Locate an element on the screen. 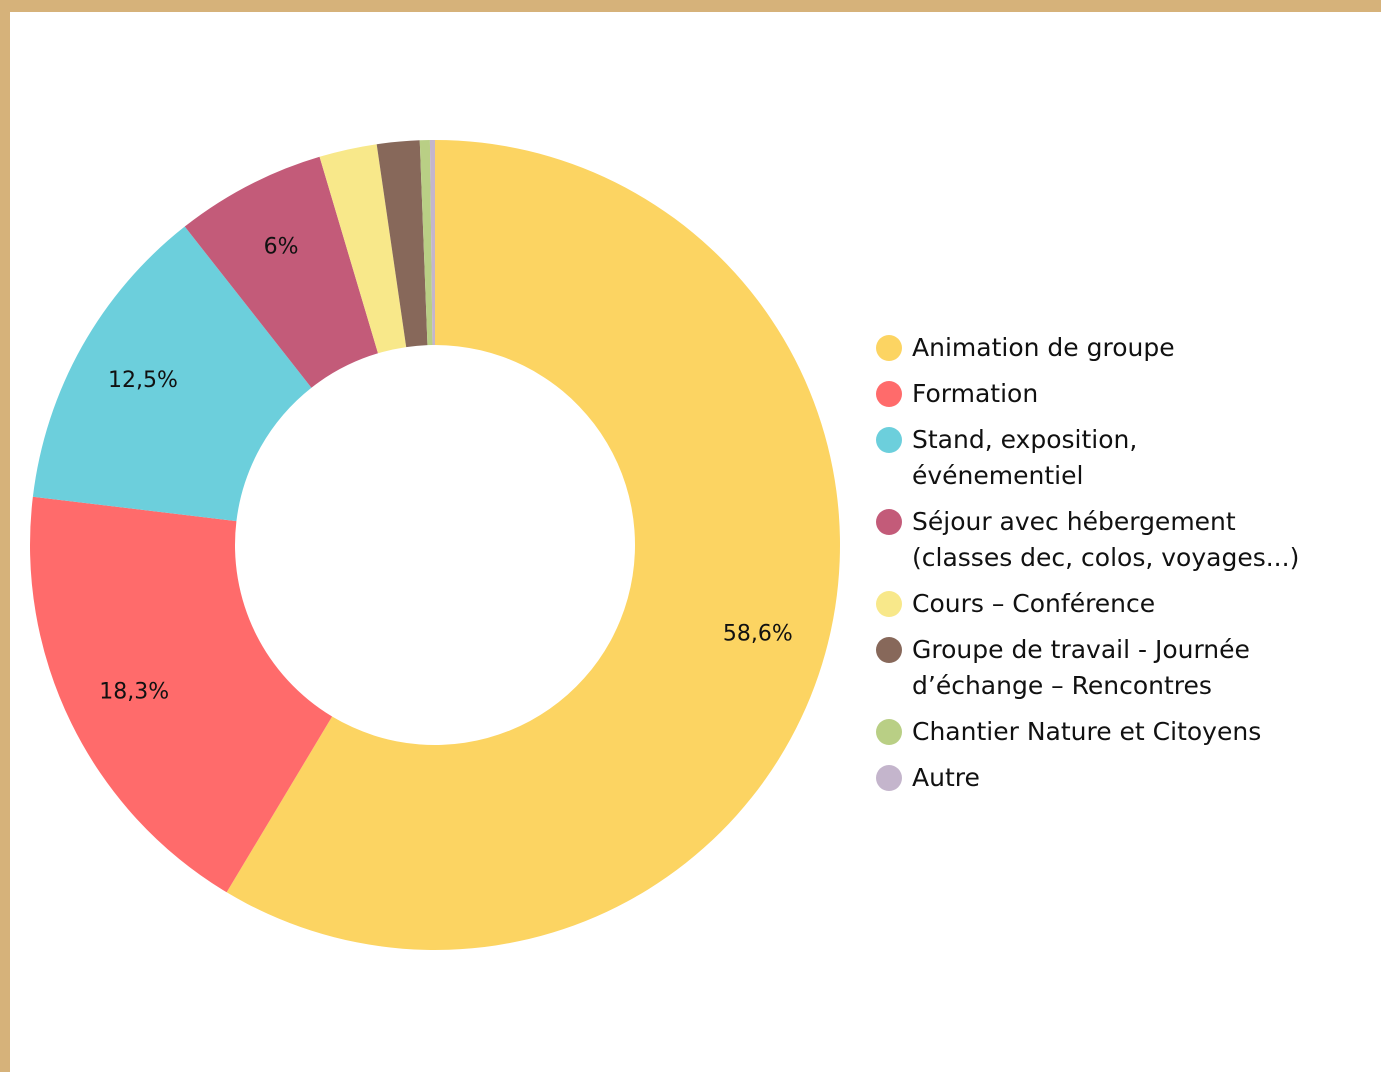  legend-label: Stand, exposition, événementiel is located at coordinates (1025, 457).